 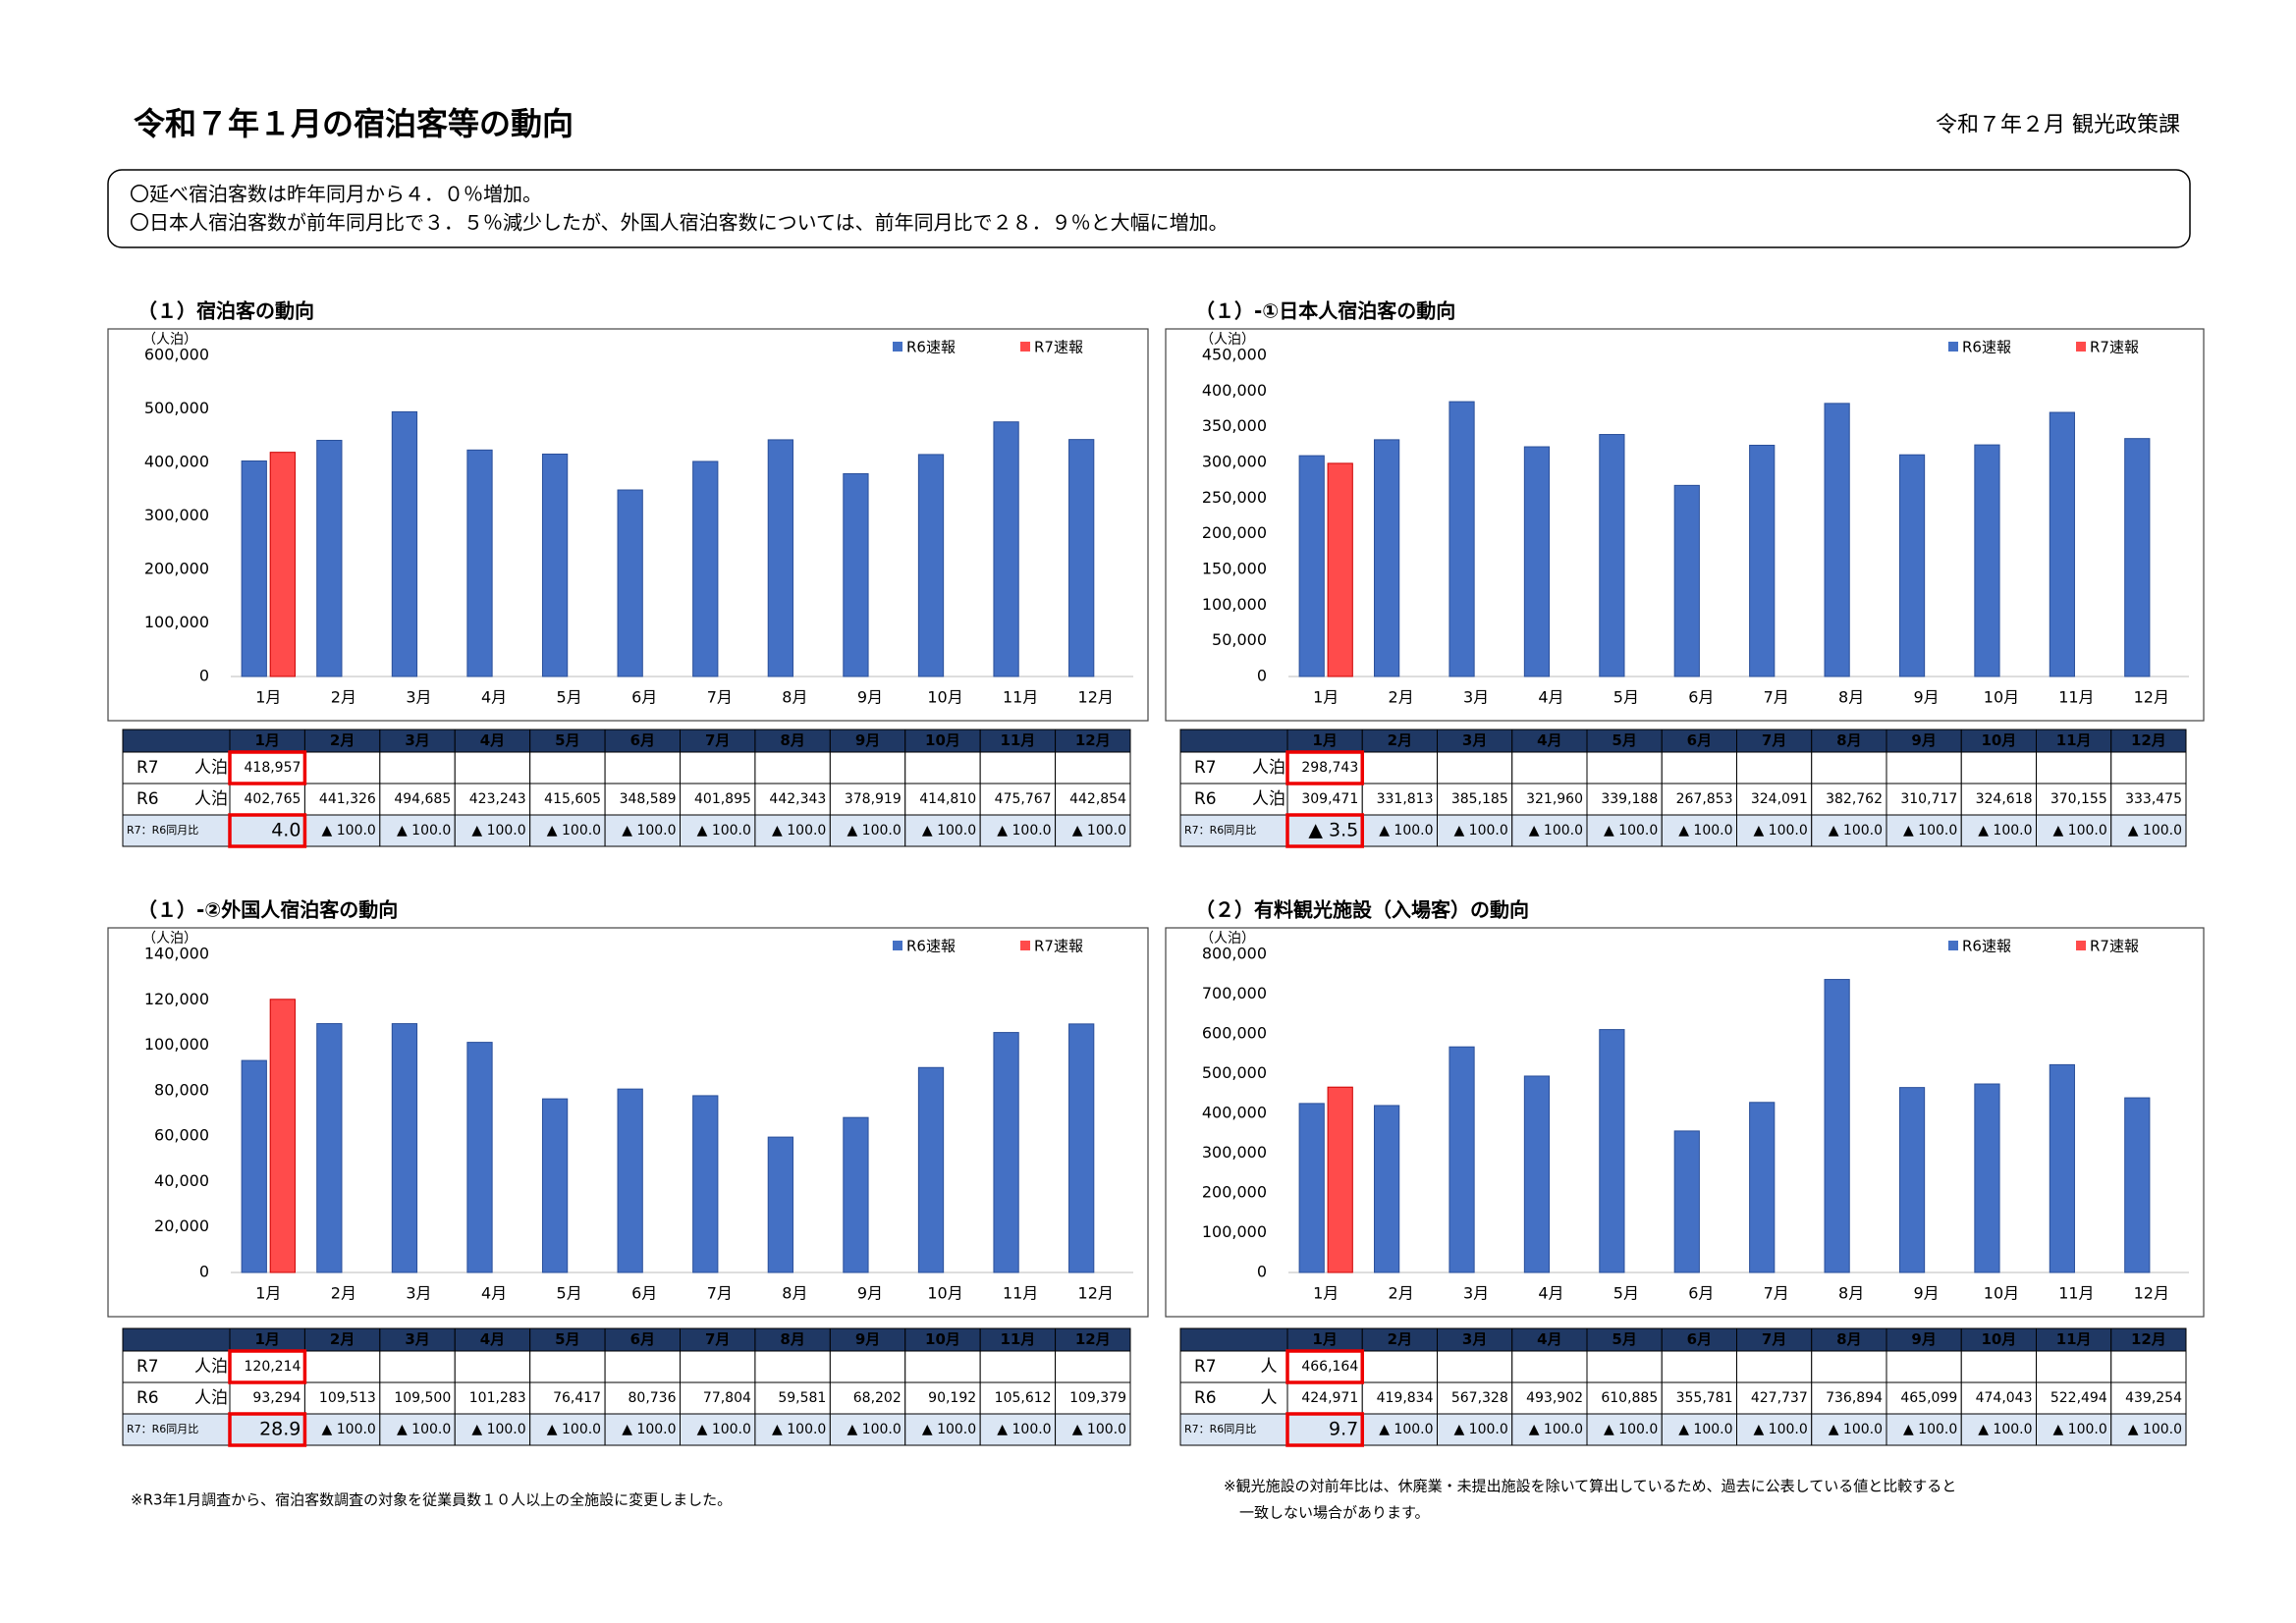 What do you see at coordinates (1234, 355) in the screenshot?
I see `y-tick-label: 450,000` at bounding box center [1234, 355].